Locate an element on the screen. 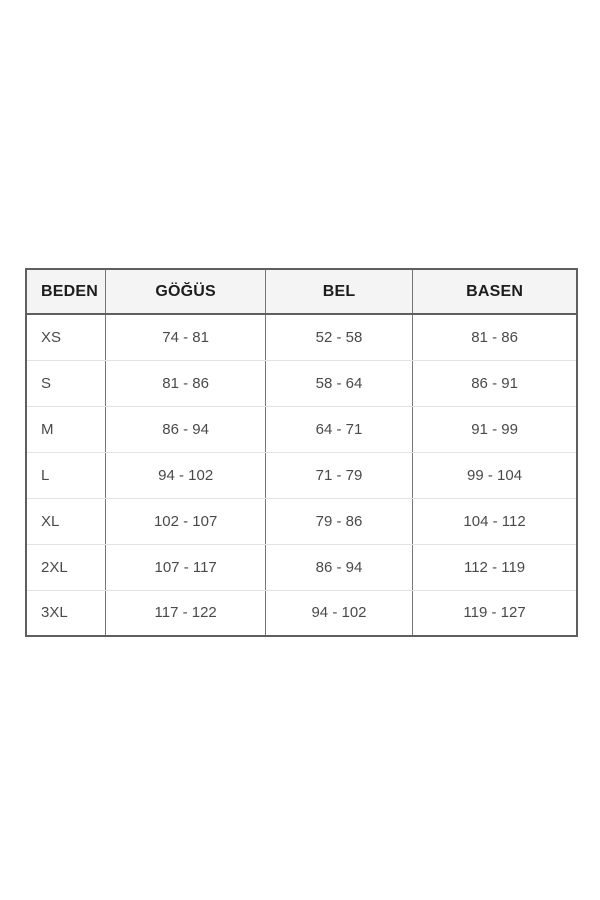 The width and height of the screenshot is (600, 900). waist-cell: 71 - 79 is located at coordinates (338, 475).